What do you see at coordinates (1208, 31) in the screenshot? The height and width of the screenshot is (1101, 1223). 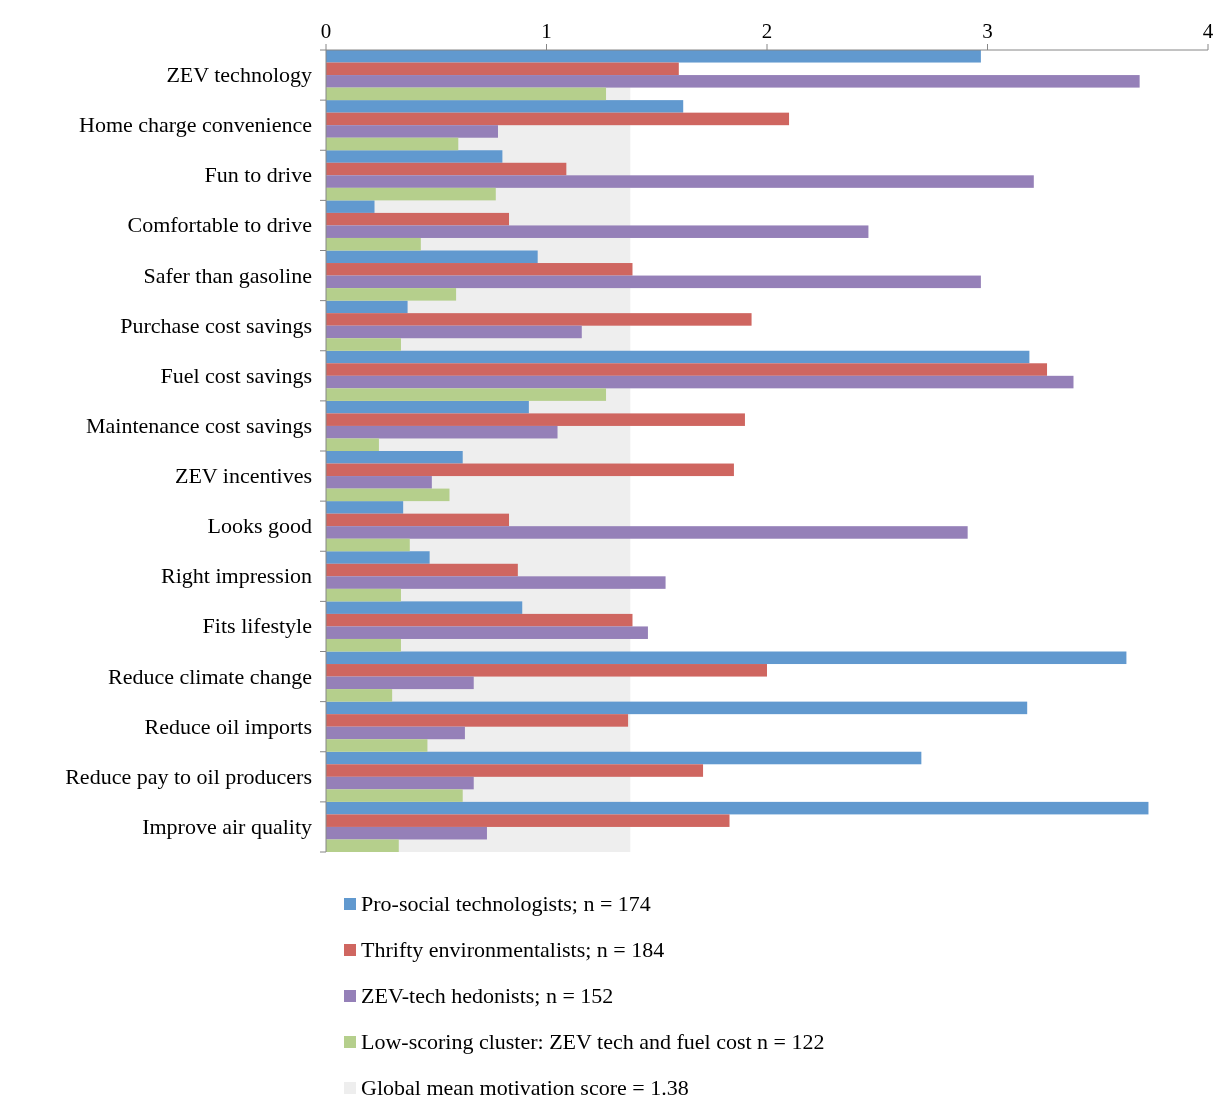 I see `x-tick-label: 4` at bounding box center [1208, 31].